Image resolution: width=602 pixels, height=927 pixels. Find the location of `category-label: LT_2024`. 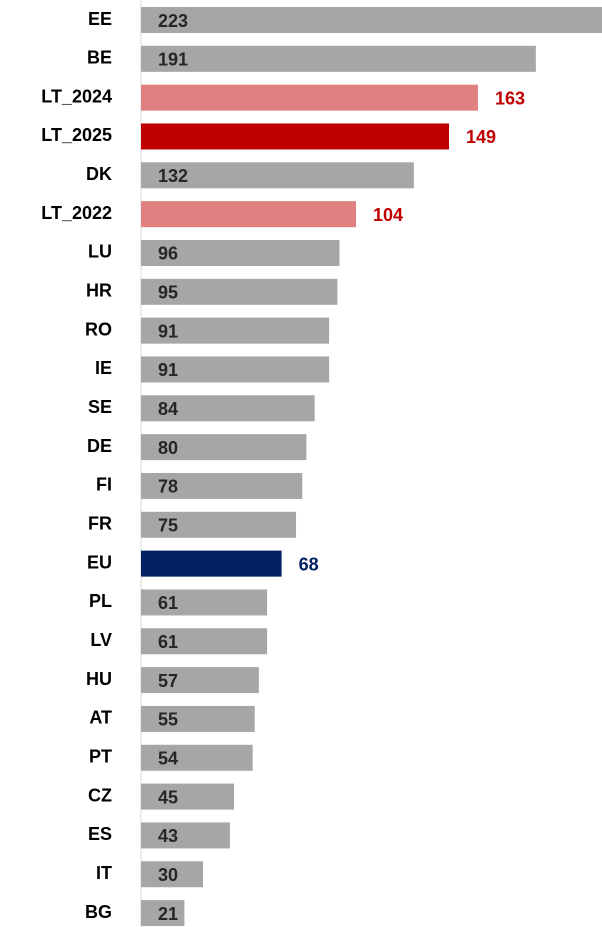

category-label: LT_2024 is located at coordinates (76, 96).